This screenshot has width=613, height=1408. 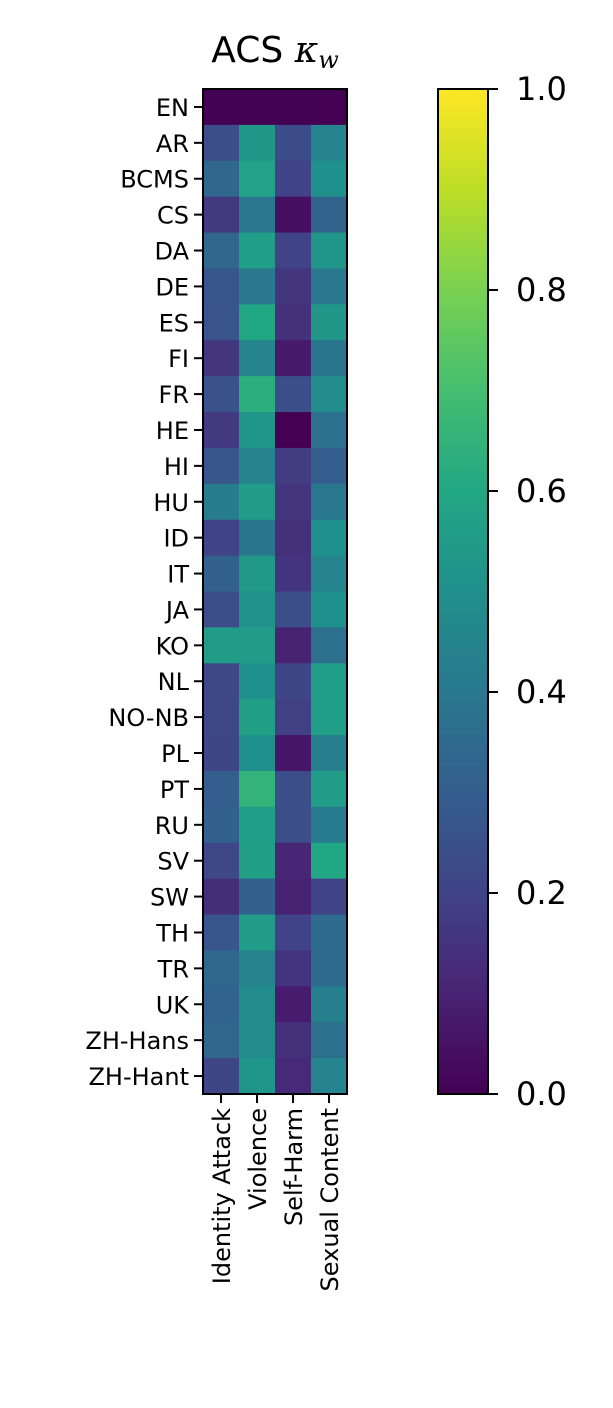 I want to click on column-label: Identity Attack, so click(x=222, y=1196).